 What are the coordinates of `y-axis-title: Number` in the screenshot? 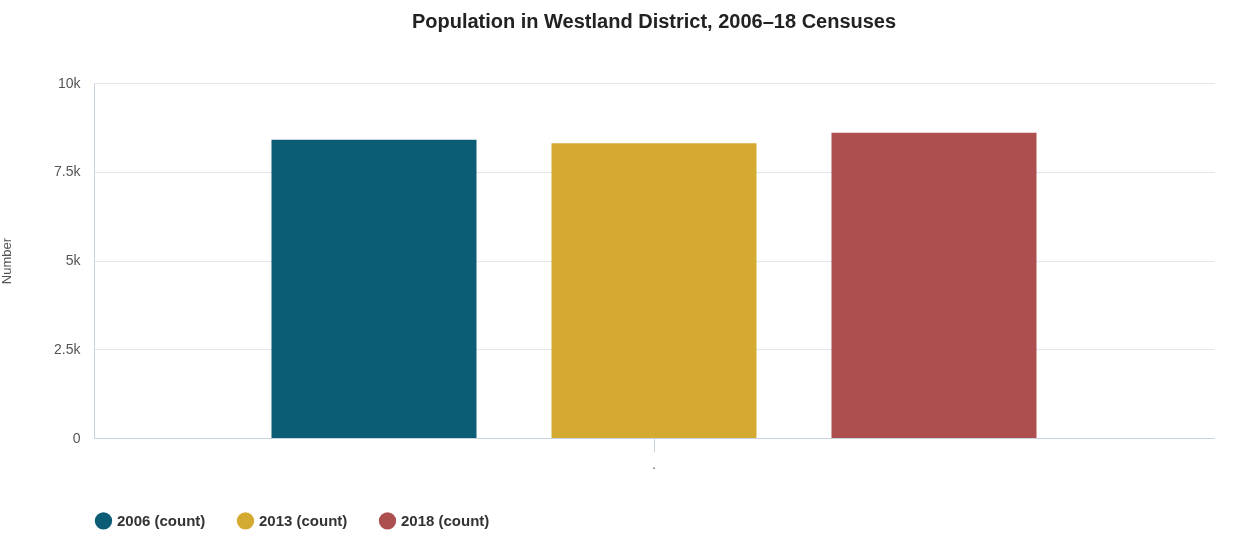 It's located at (7, 261).